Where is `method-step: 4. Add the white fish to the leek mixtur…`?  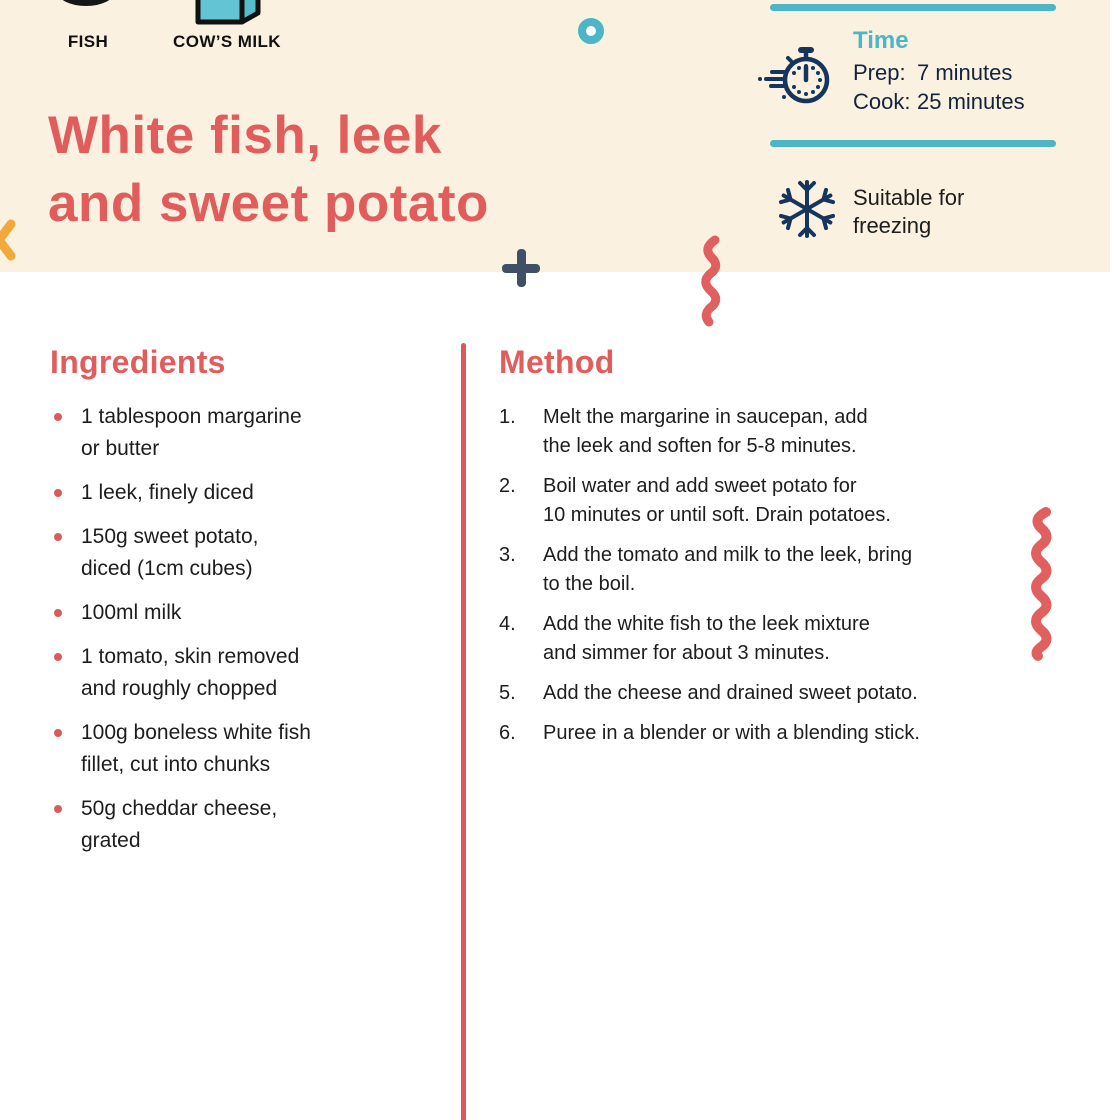 method-step: 4. Add the white fish to the leek mixtur… is located at coordinates (734, 639).